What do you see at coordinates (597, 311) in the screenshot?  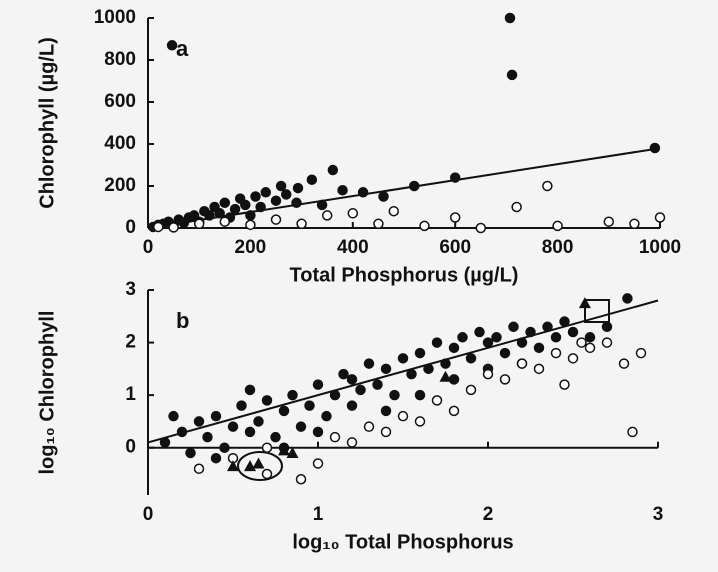 I see `highlight-box` at bounding box center [597, 311].